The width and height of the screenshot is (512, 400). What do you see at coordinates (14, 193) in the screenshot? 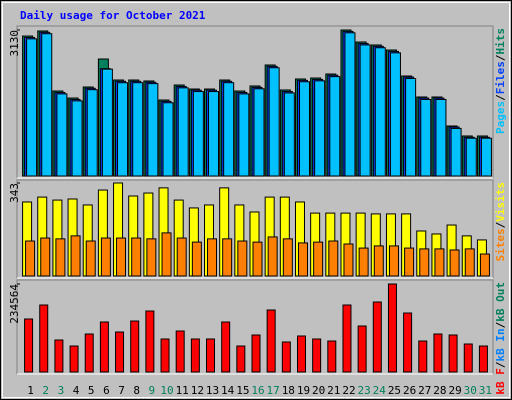
I see `y-tick-label: 343` at bounding box center [14, 193].